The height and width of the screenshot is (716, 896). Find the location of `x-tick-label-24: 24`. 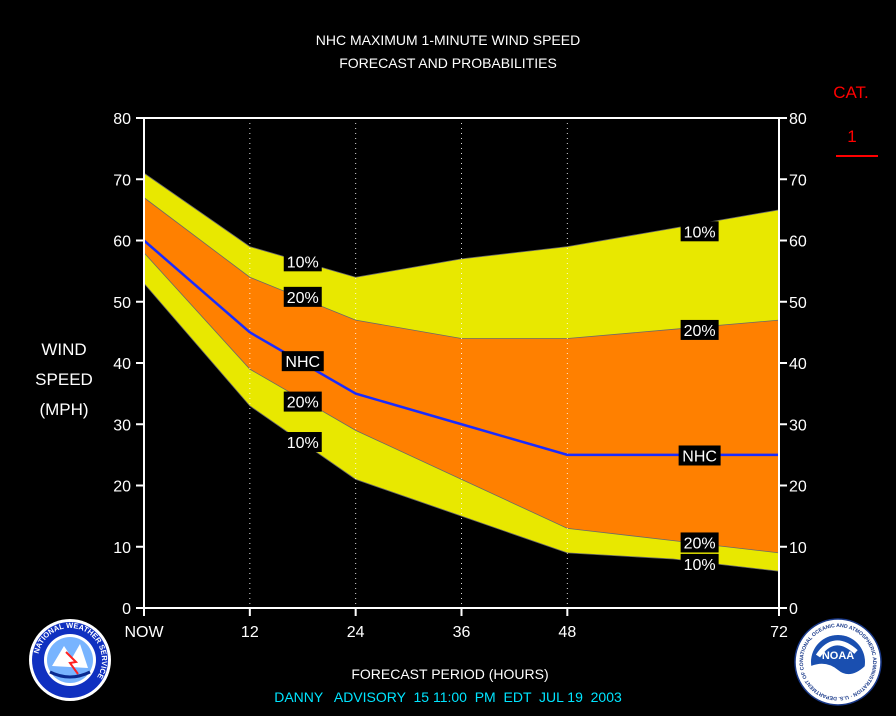

x-tick-label-24: 24 is located at coordinates (356, 632).